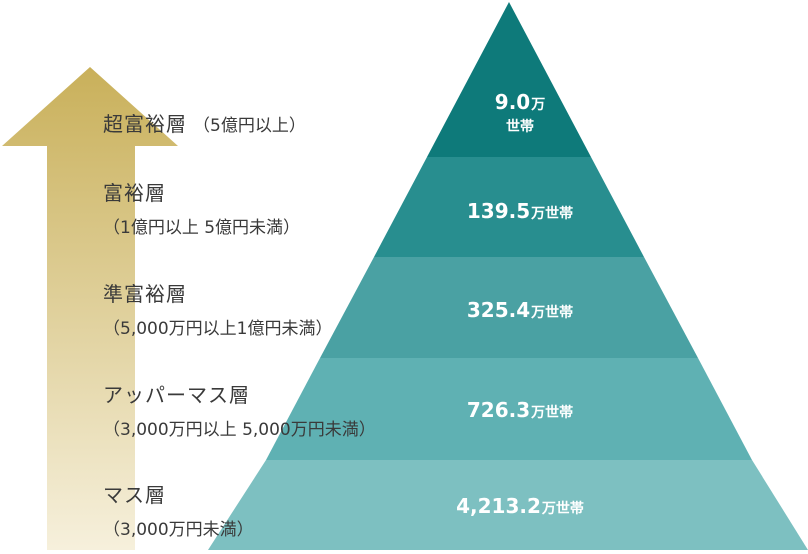 This screenshot has height=554, width=808. Describe the element at coordinates (178, 530) in the screenshot. I see `tier-5-range: （3,000万円未満）` at that location.